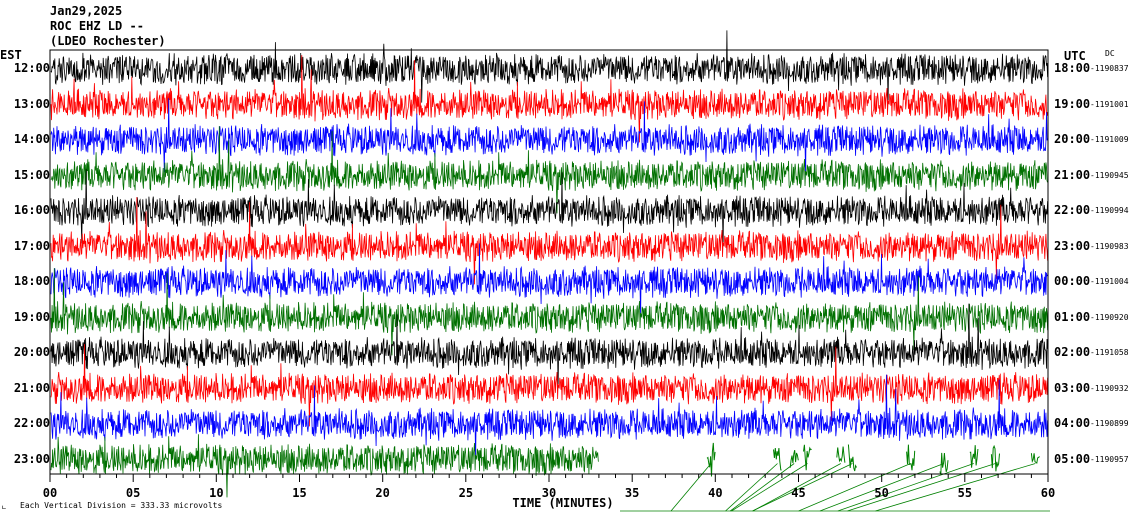  What do you see at coordinates (1072, 281) in the screenshot?
I see `utc-label-7: 00:00` at bounding box center [1072, 281].